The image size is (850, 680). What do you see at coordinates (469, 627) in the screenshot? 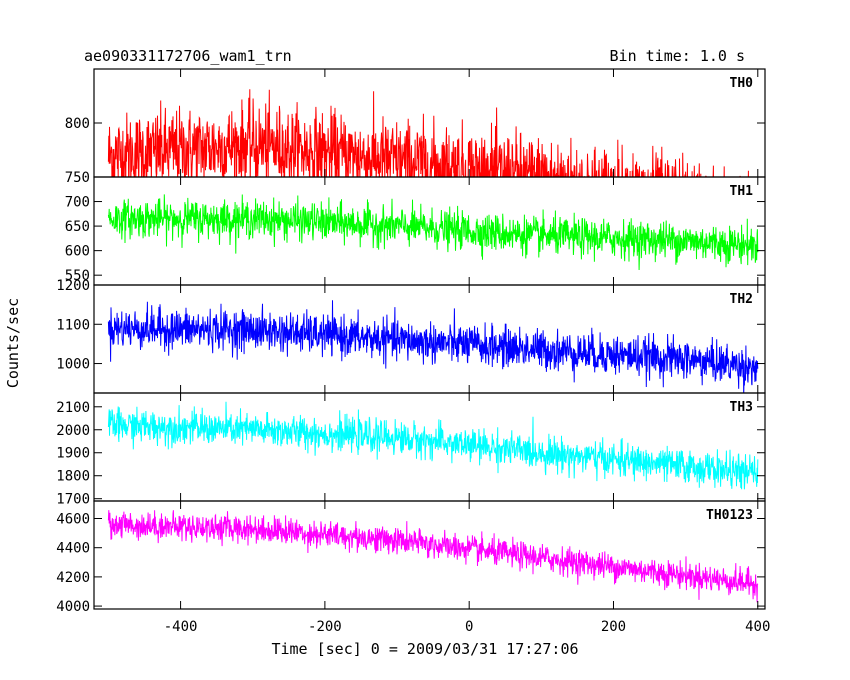
I see `x-tick-label: 0` at bounding box center [469, 627].